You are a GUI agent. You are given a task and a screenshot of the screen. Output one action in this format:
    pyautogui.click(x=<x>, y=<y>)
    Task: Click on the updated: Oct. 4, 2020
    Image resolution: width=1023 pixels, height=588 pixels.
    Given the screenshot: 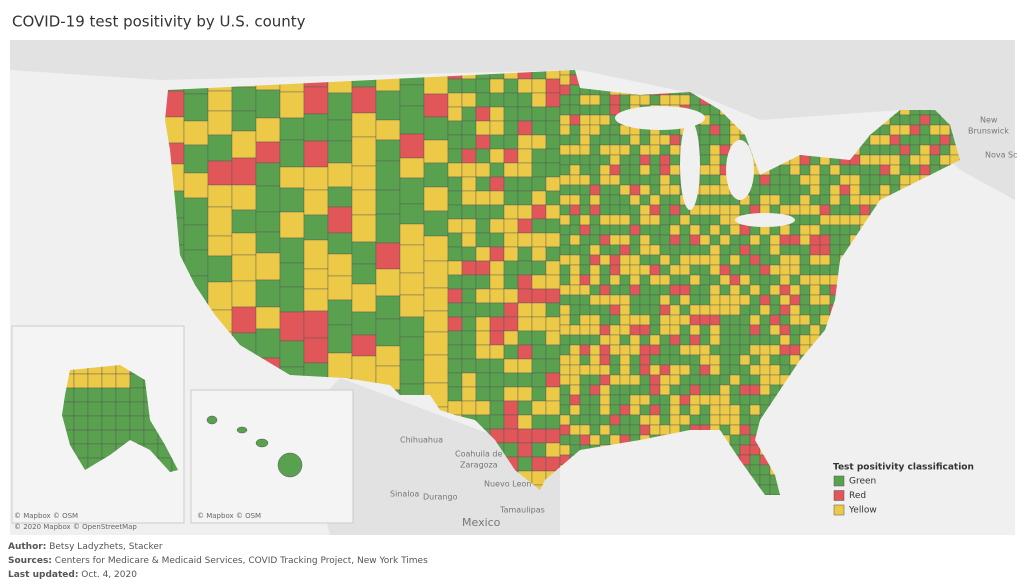 What is the action you would take?
    pyautogui.click(x=109, y=575)
    